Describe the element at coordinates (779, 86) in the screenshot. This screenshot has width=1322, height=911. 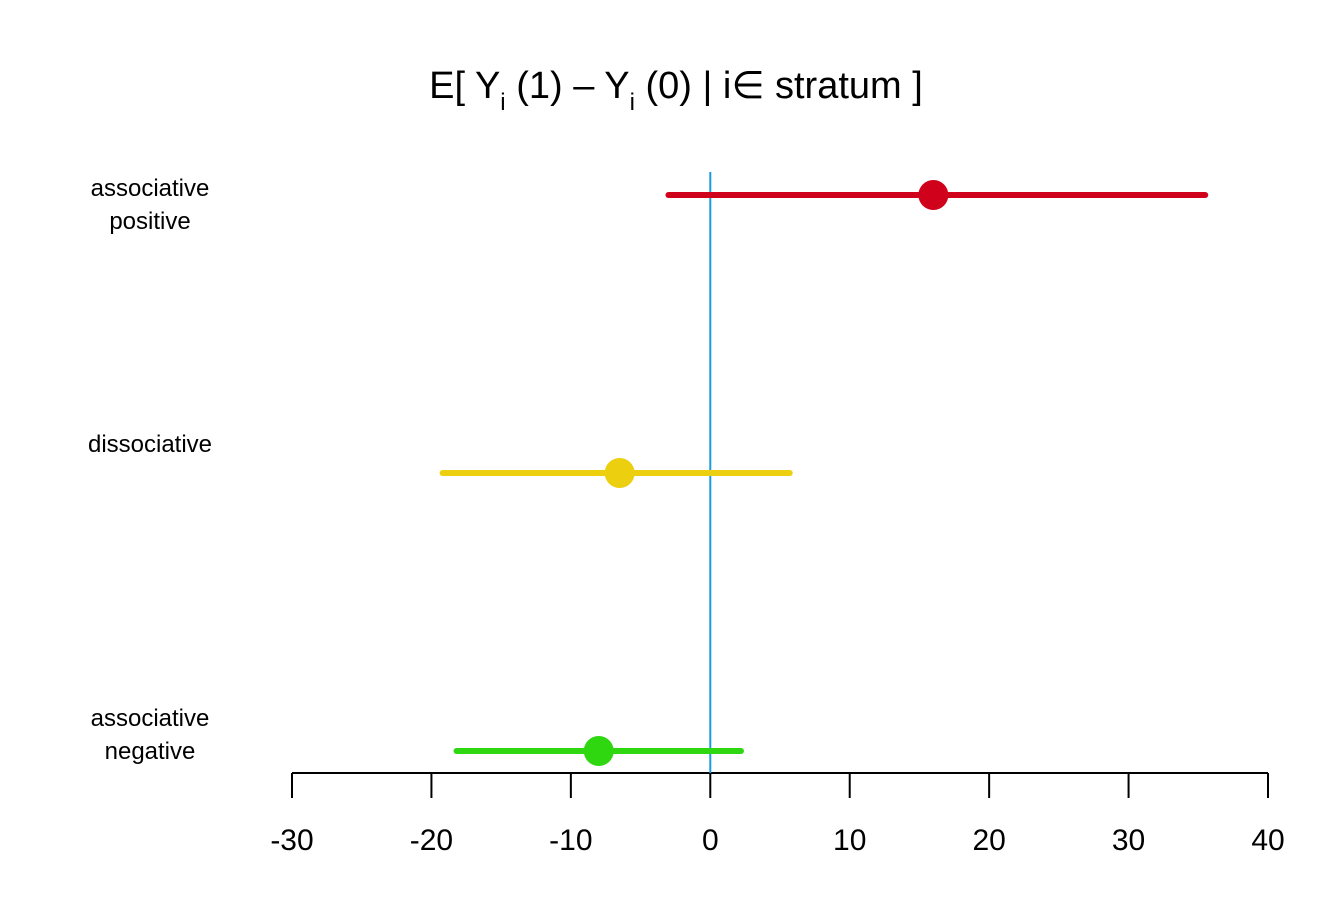
I see `title-suffix: (0) | i∈ stratum ]` at that location.